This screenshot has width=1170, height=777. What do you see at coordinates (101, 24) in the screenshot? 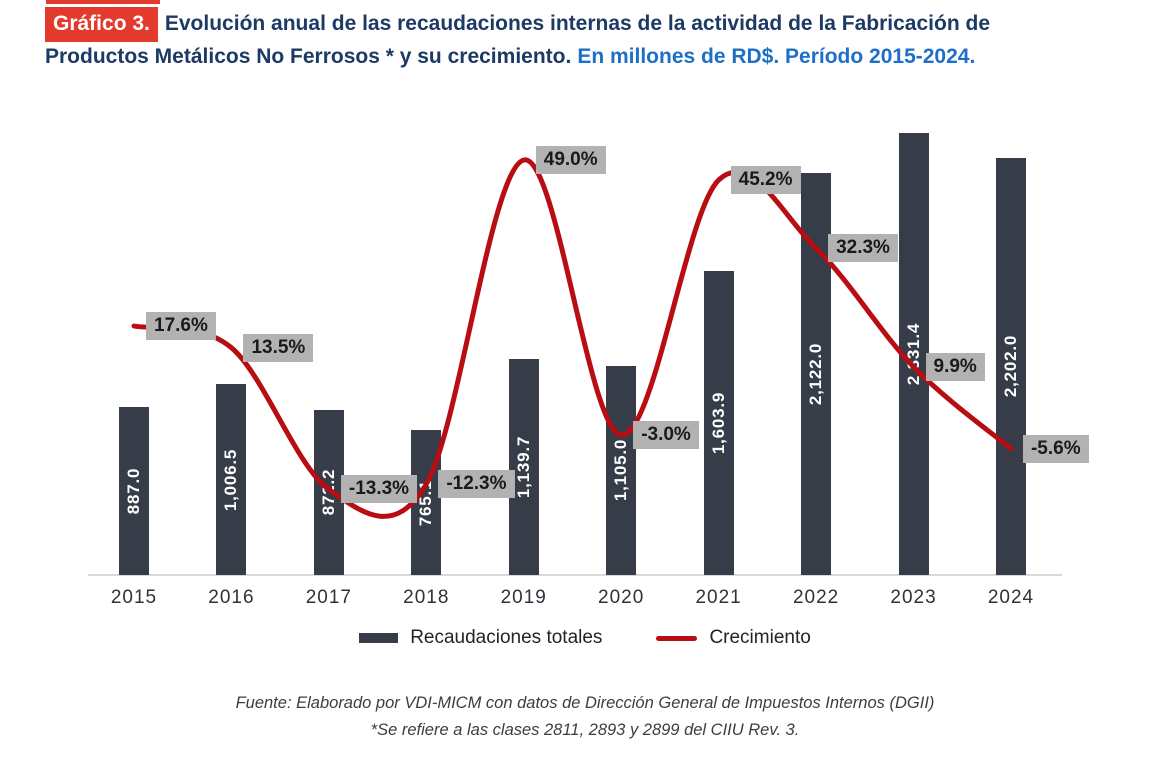
I see `figure-number-tag: Gráfico 3.` at bounding box center [101, 24].